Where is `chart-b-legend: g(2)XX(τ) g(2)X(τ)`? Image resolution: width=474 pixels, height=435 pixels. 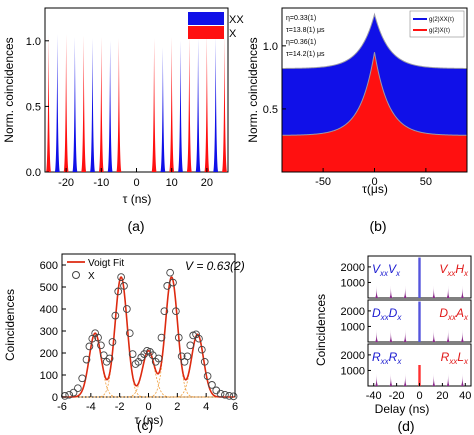 chart-b-legend: g(2)XX(τ) g(2)X(τ) is located at coordinates (437, 24).